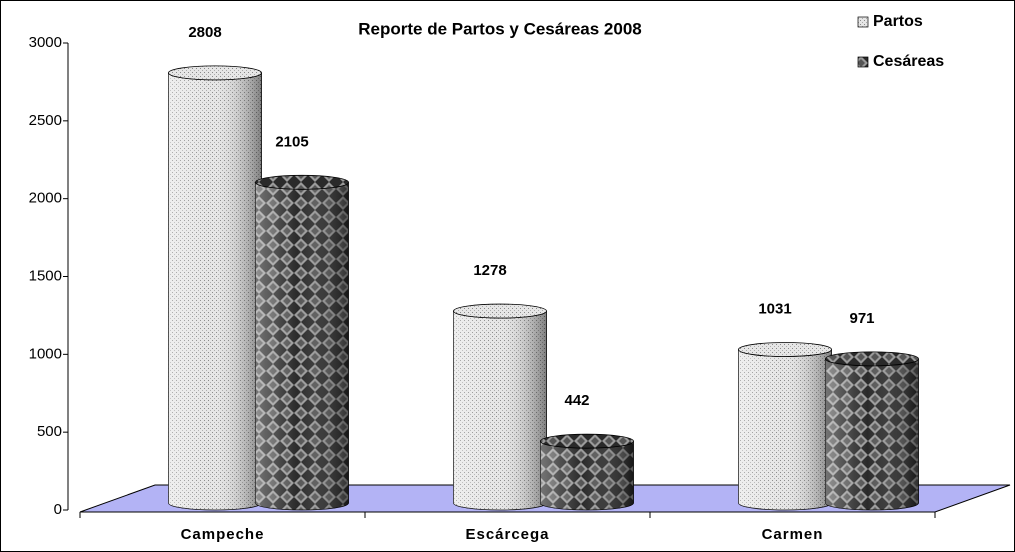  What do you see at coordinates (500, 28) in the screenshot?
I see `chart-title: Reporte de Partos y Cesáreas 2008` at bounding box center [500, 28].